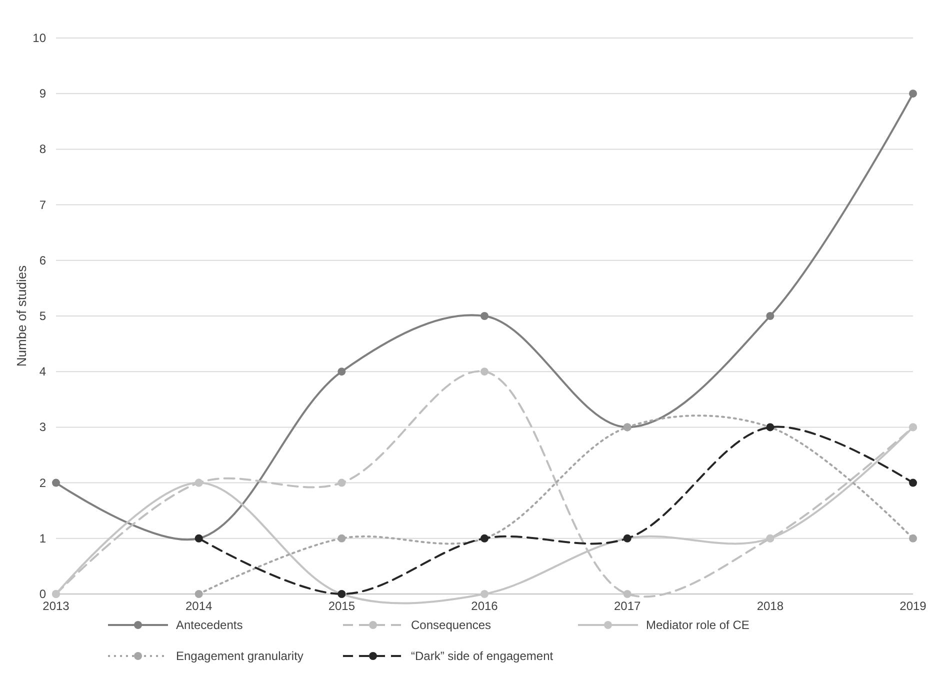  I want to click on x-tick-label: 2018, so click(770, 606).